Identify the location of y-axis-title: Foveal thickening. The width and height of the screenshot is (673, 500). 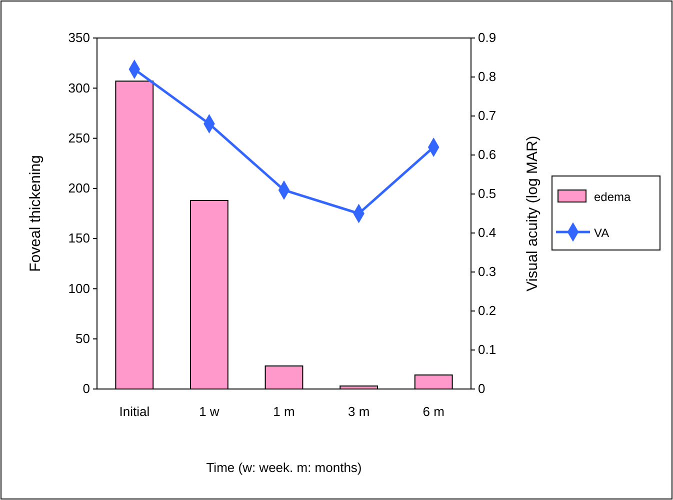
(35, 213).